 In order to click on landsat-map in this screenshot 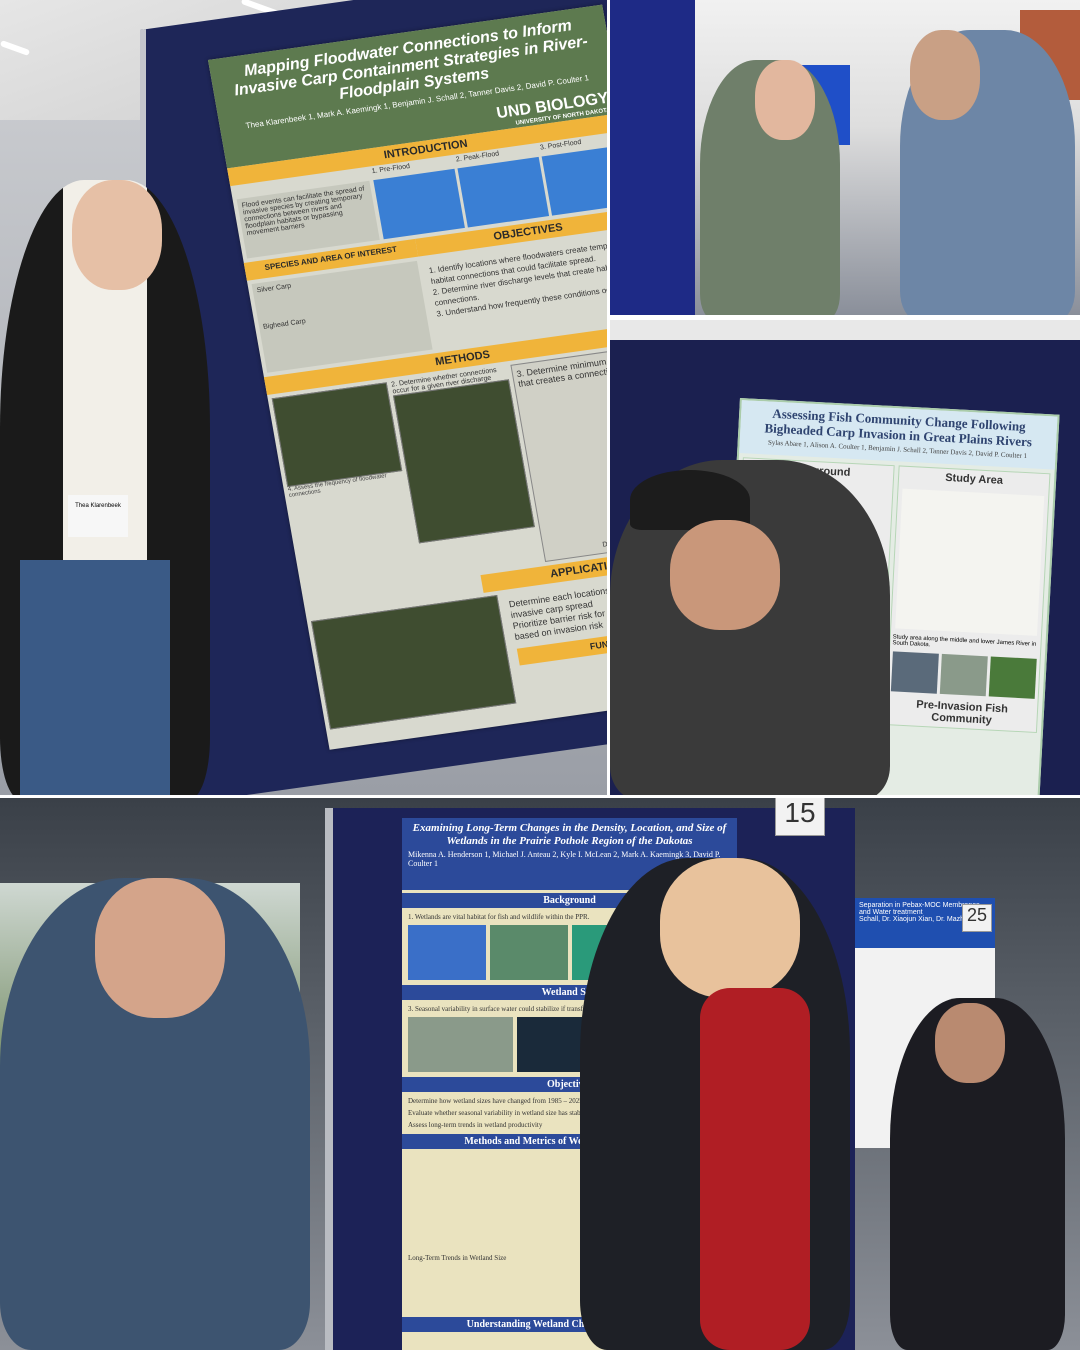, I will do `click(337, 435)`.